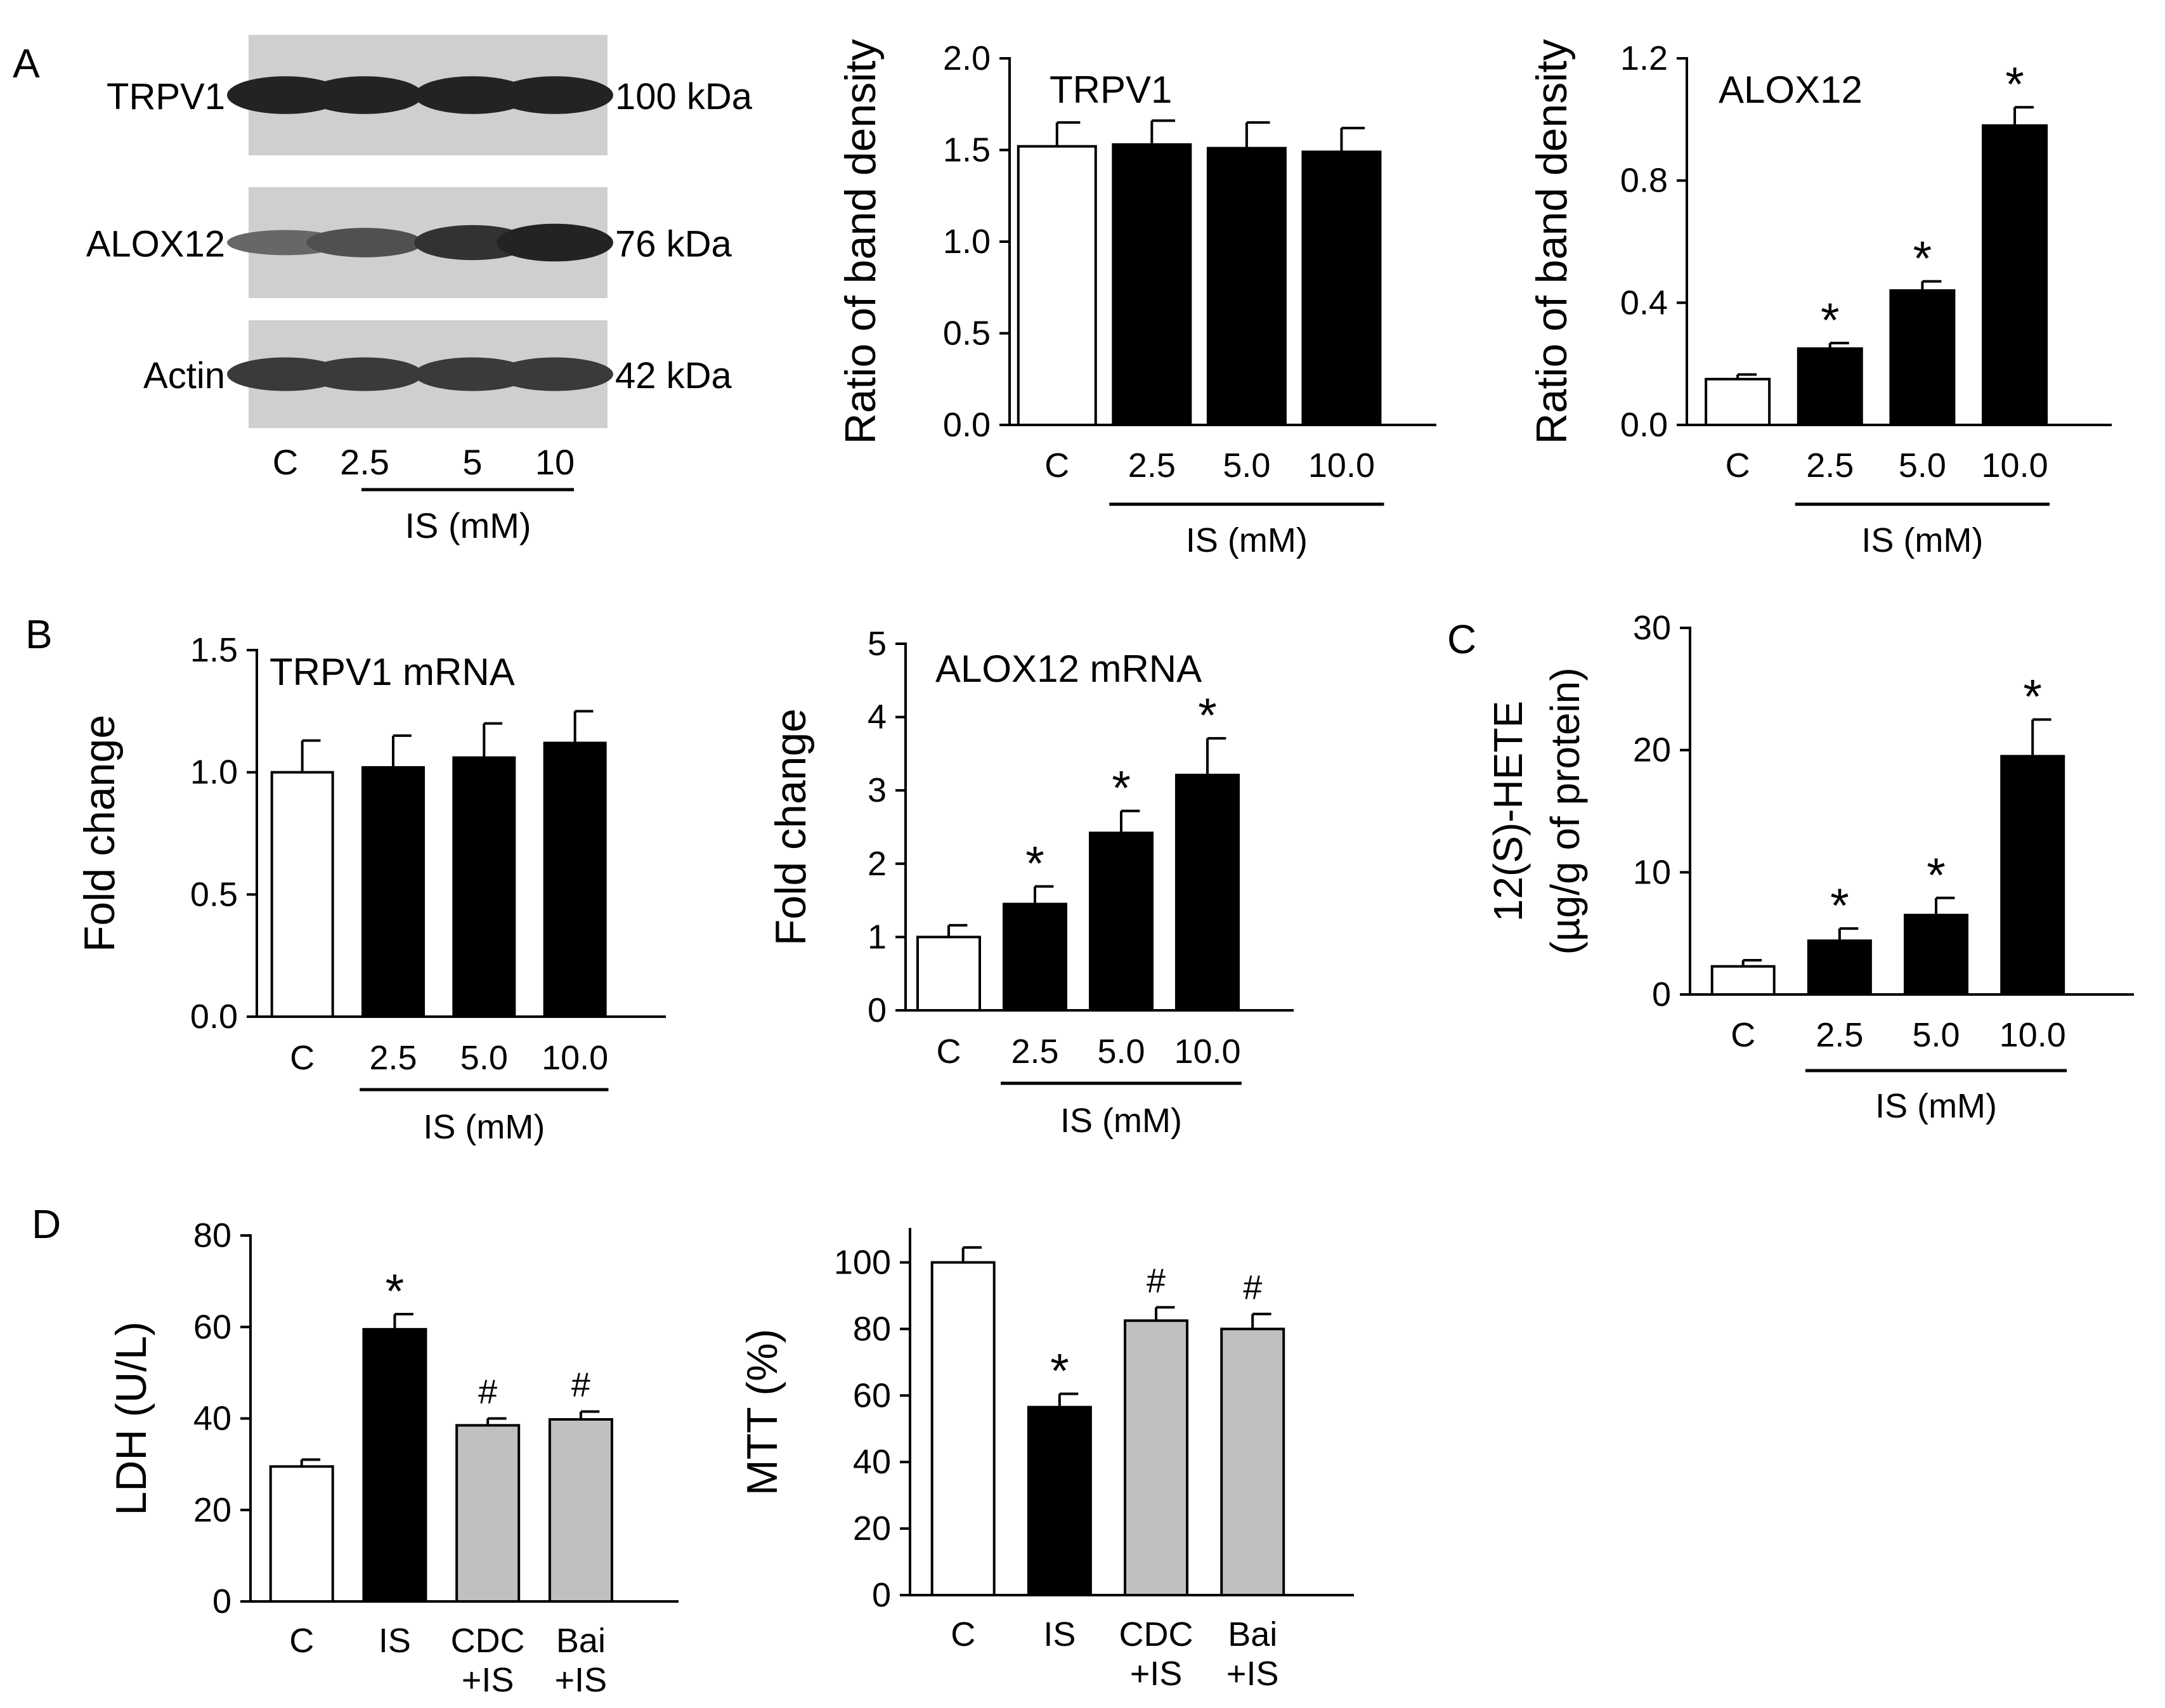 The width and height of the screenshot is (2165, 1708). I want to click on y-tick-label: 0.0, so click(1644, 425).